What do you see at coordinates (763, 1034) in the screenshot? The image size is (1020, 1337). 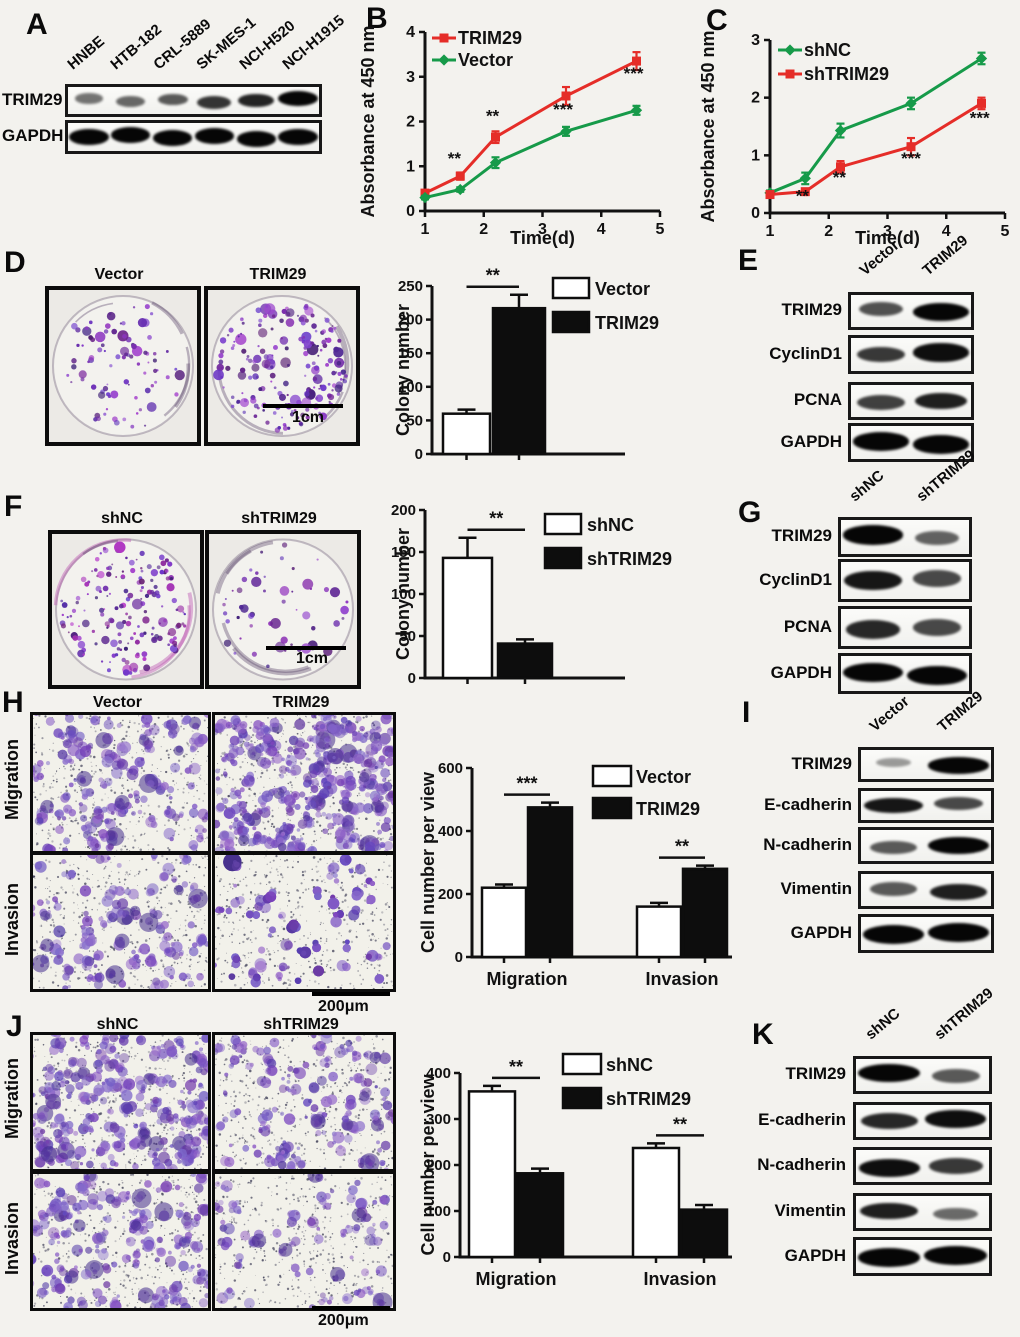 I see `panel-k-label: K` at bounding box center [763, 1034].